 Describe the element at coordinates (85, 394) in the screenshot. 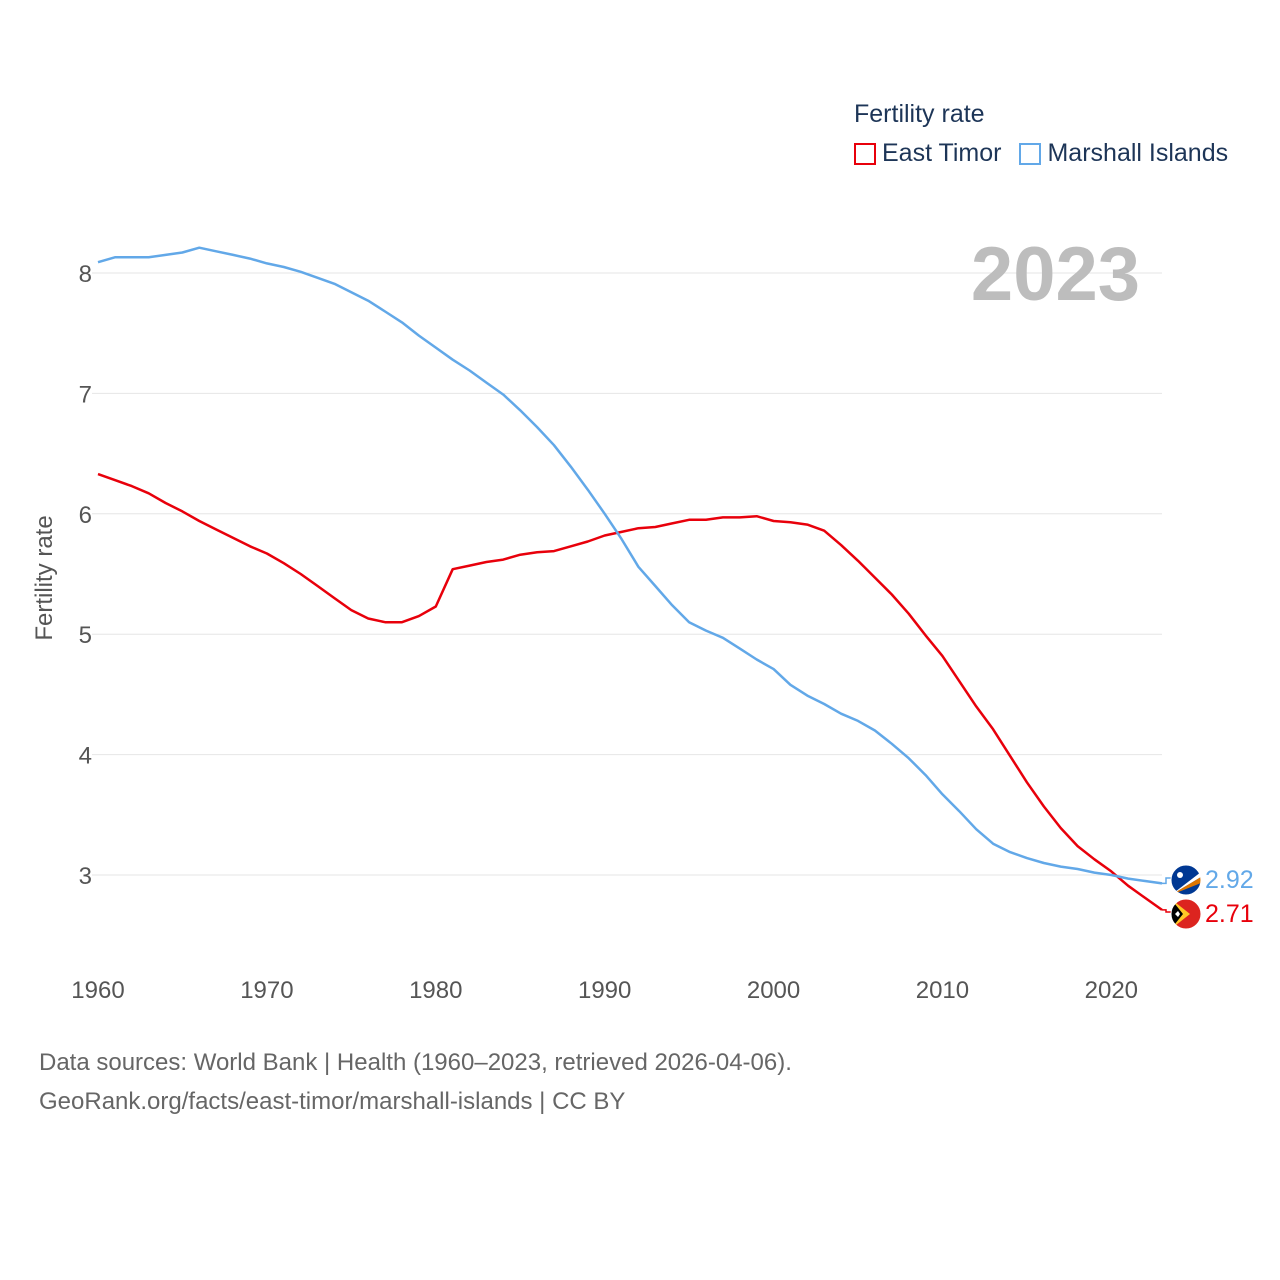

I see `y-tick-label: 7` at that location.